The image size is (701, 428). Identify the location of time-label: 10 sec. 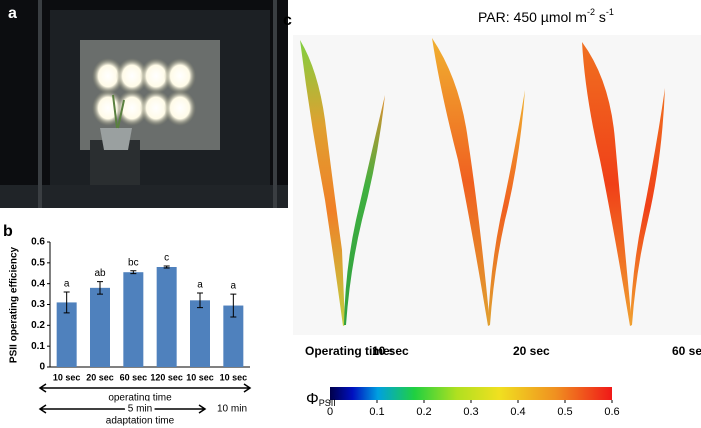
(390, 351).